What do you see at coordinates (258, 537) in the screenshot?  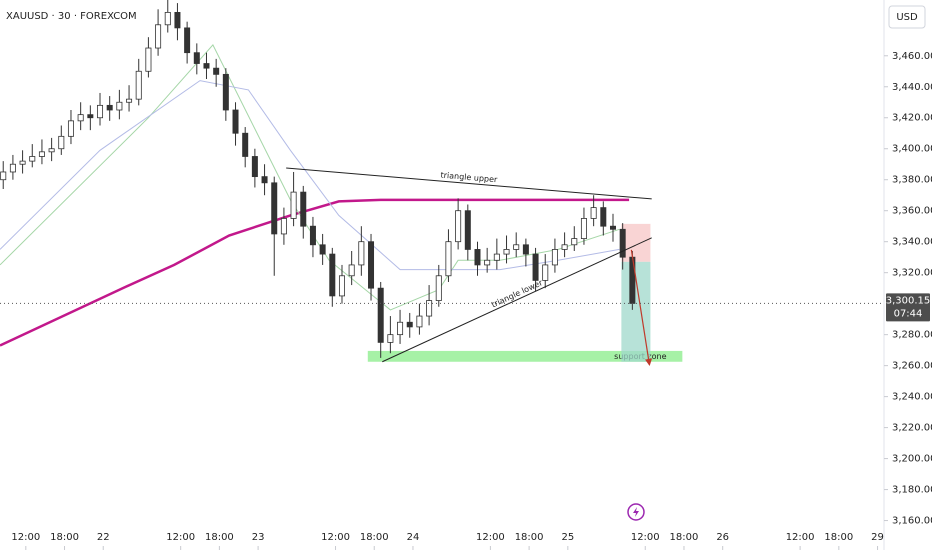 I see `x-tick-label: 23` at bounding box center [258, 537].